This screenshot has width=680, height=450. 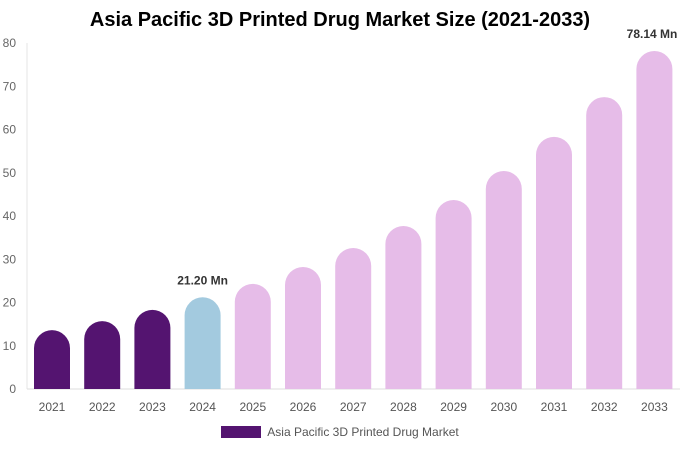 What do you see at coordinates (152, 407) in the screenshot?
I see `x-tick-label: 2023` at bounding box center [152, 407].